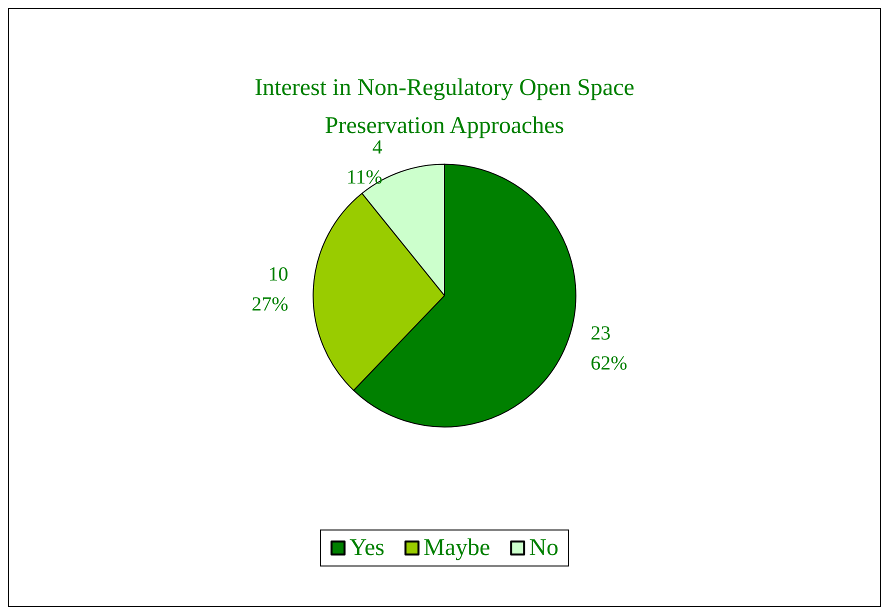 This screenshot has height=615, width=887. What do you see at coordinates (367, 548) in the screenshot?
I see `legend-label: Yes` at bounding box center [367, 548].